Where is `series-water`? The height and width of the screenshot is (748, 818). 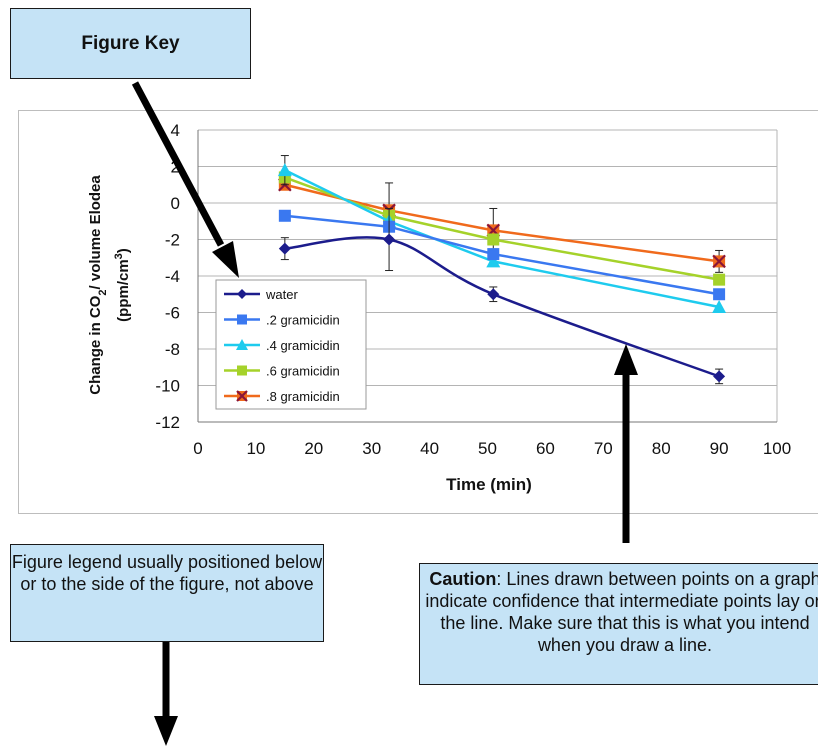
series-water is located at coordinates (502, 296).